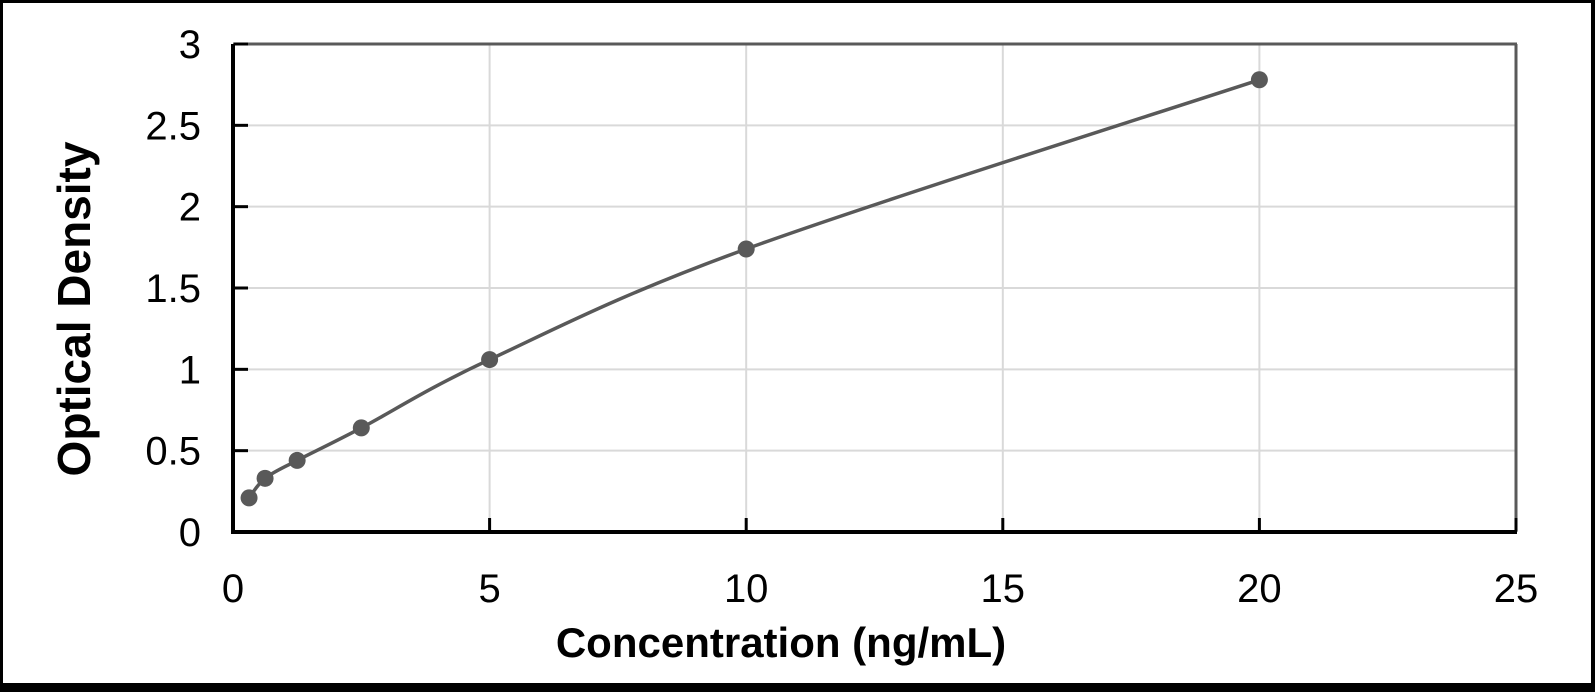 The image size is (1595, 692). What do you see at coordinates (489, 589) in the screenshot?
I see `x-tick-label: 5` at bounding box center [489, 589].